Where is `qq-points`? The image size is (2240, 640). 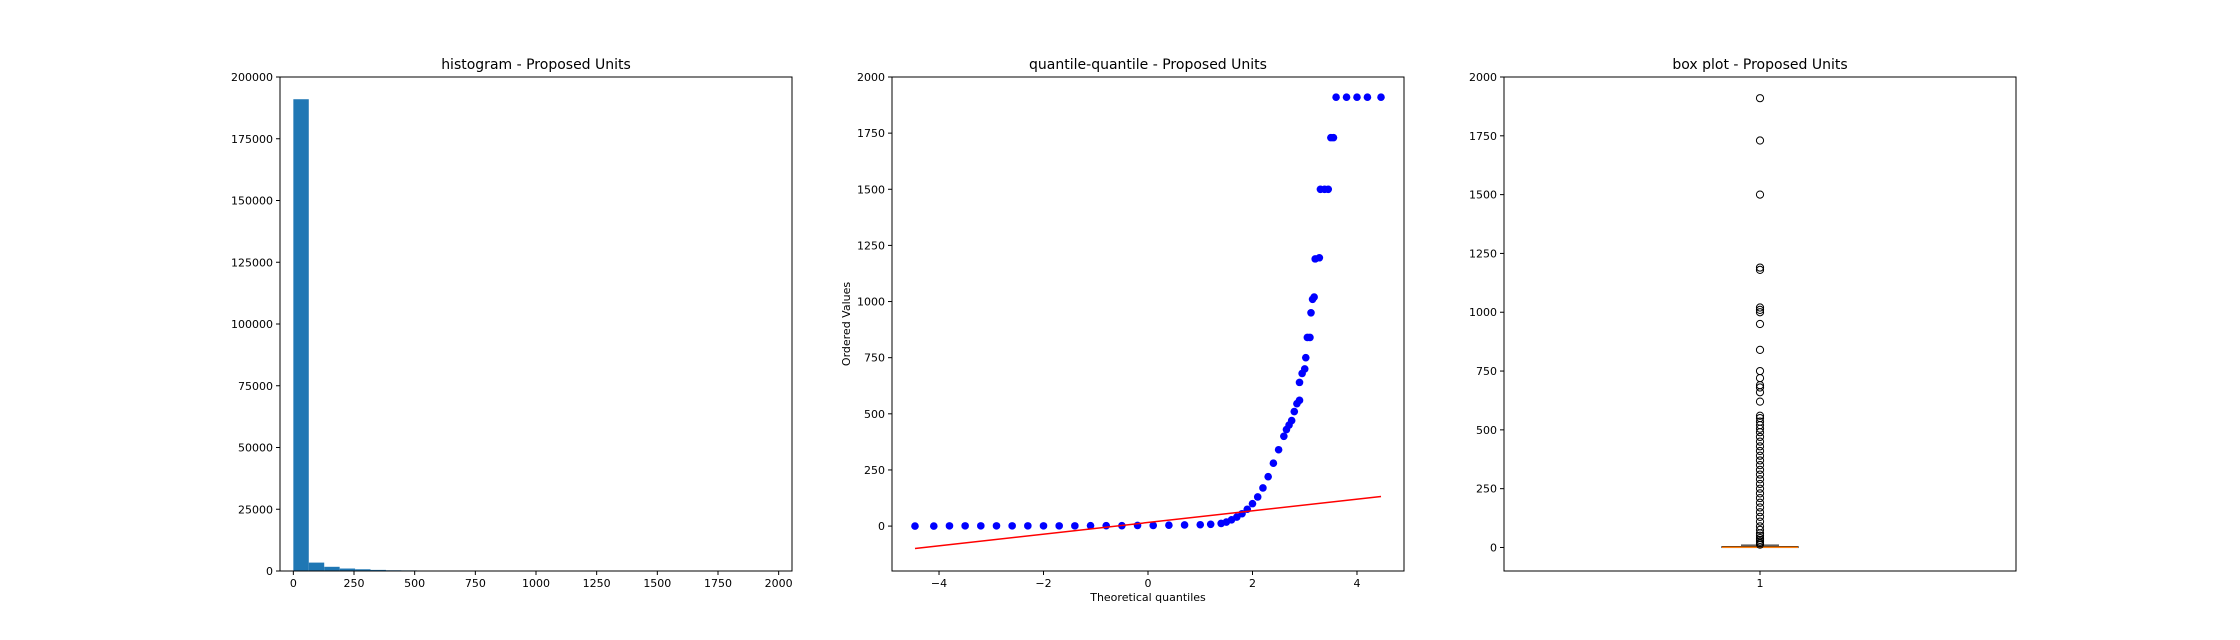
qq-points is located at coordinates (1148, 311).